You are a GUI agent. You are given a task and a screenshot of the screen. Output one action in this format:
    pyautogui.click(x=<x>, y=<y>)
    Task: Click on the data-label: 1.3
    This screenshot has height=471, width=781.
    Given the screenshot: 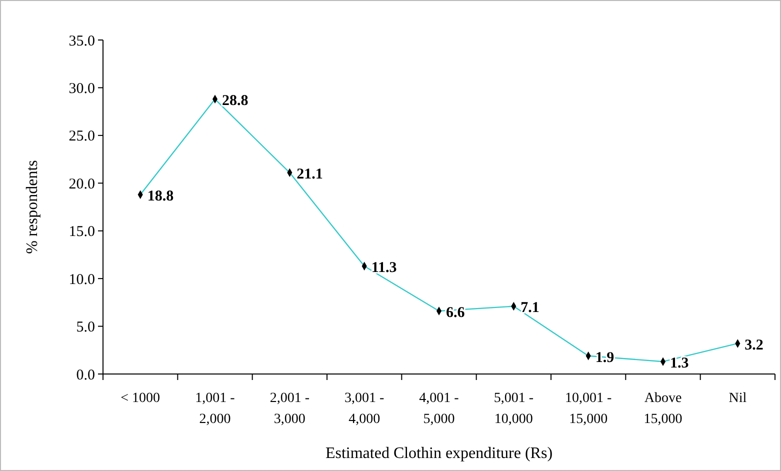 What is the action you would take?
    pyautogui.click(x=679, y=364)
    